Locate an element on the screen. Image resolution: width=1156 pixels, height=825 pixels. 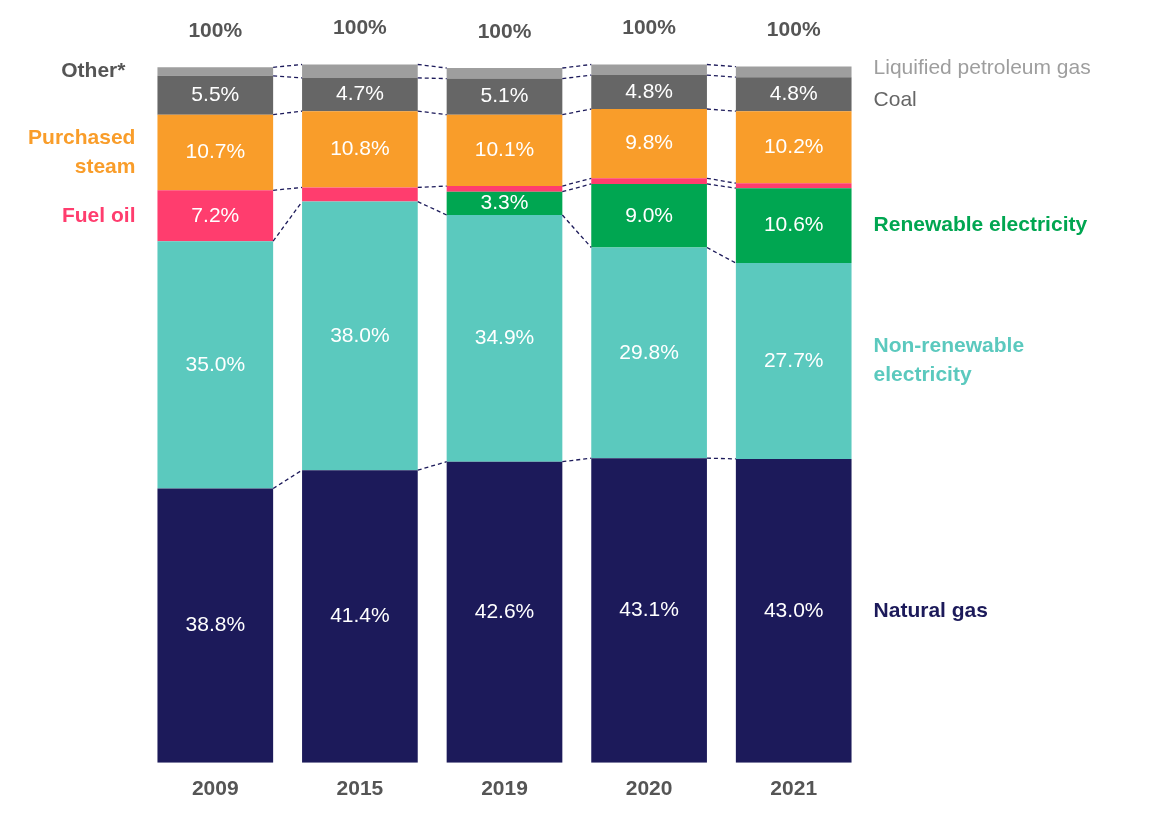
data-label: 35.0% is located at coordinates (215, 363).